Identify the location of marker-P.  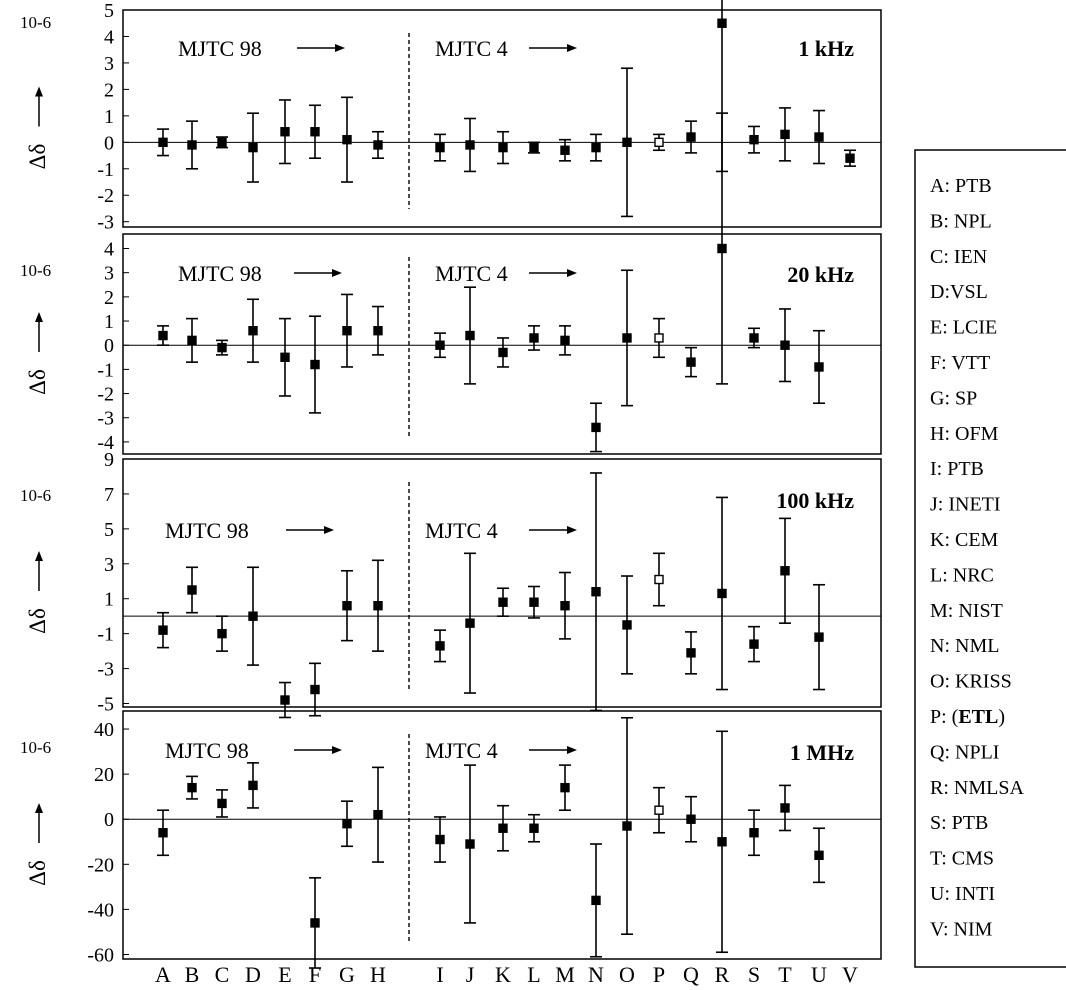
(659, 579).